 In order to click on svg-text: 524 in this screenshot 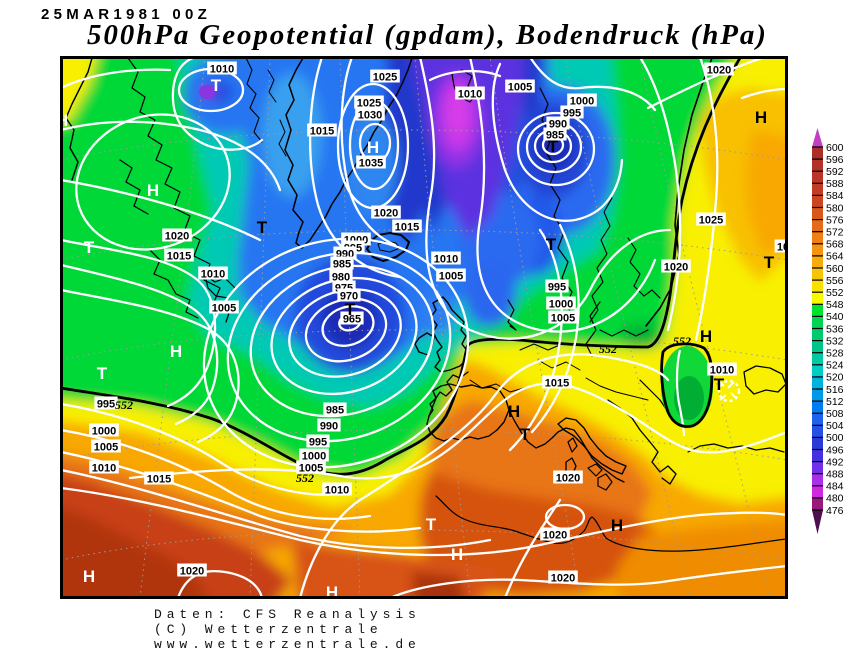, I will do `click(835, 366)`.